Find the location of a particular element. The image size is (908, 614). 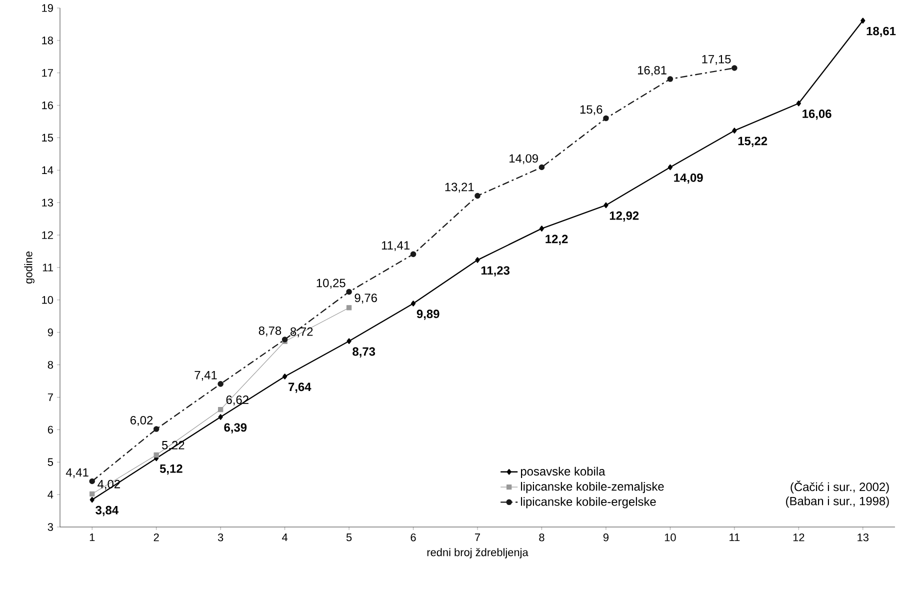

y-tick-label: 13 is located at coordinates (48, 202).